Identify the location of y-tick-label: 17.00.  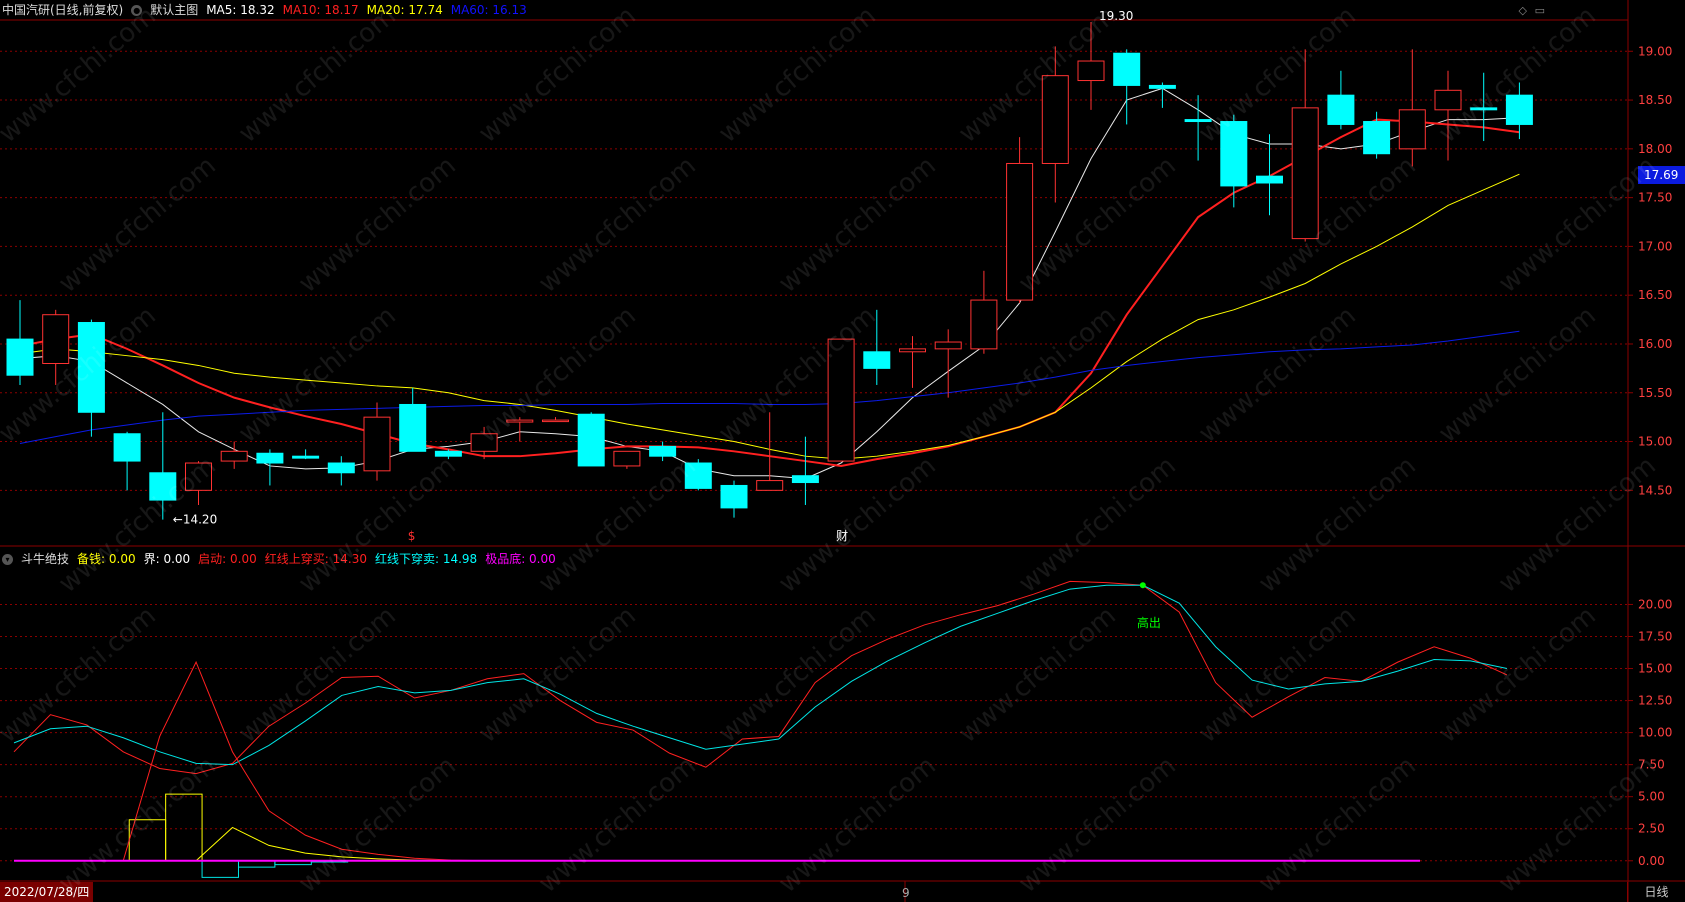
(1655, 246).